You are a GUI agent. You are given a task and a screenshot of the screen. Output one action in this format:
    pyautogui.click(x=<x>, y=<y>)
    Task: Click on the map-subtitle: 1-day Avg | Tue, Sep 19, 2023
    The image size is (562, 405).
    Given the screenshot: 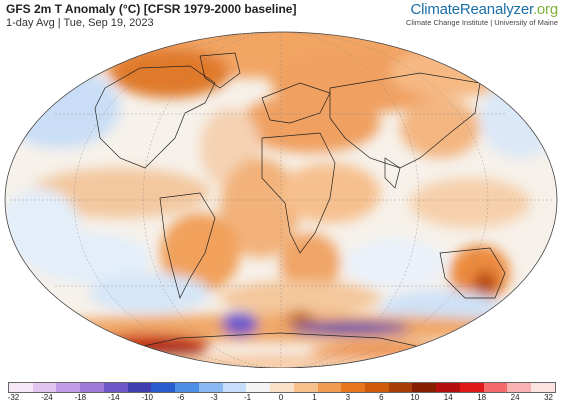 What is the action you would take?
    pyautogui.click(x=80, y=23)
    